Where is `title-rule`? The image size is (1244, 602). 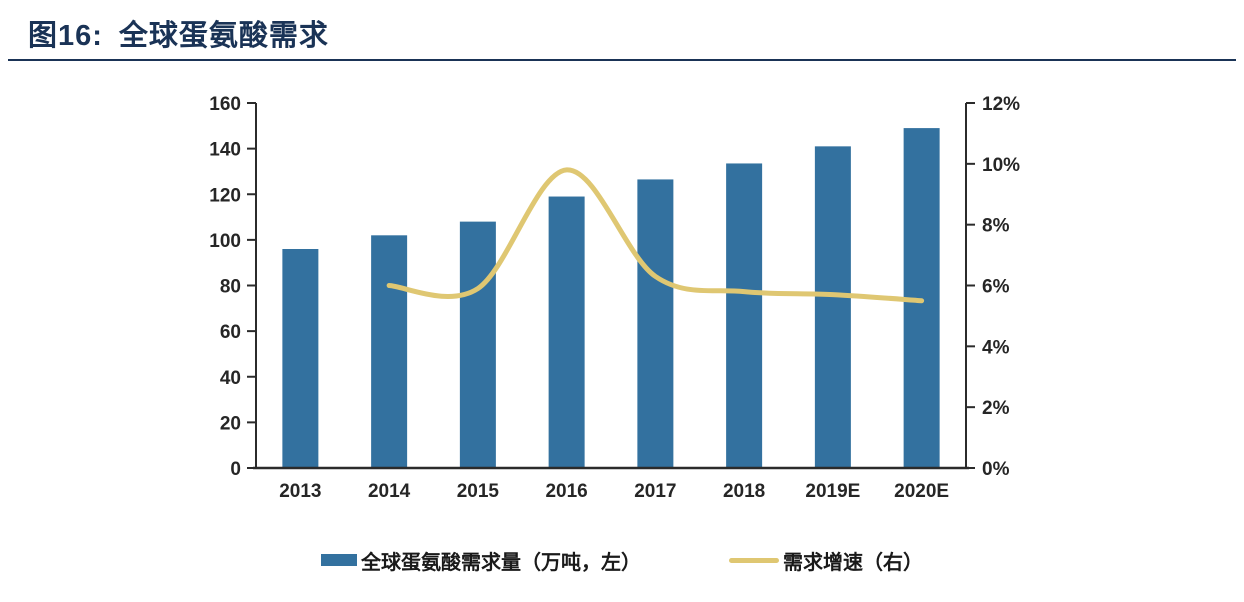 title-rule is located at coordinates (622, 60).